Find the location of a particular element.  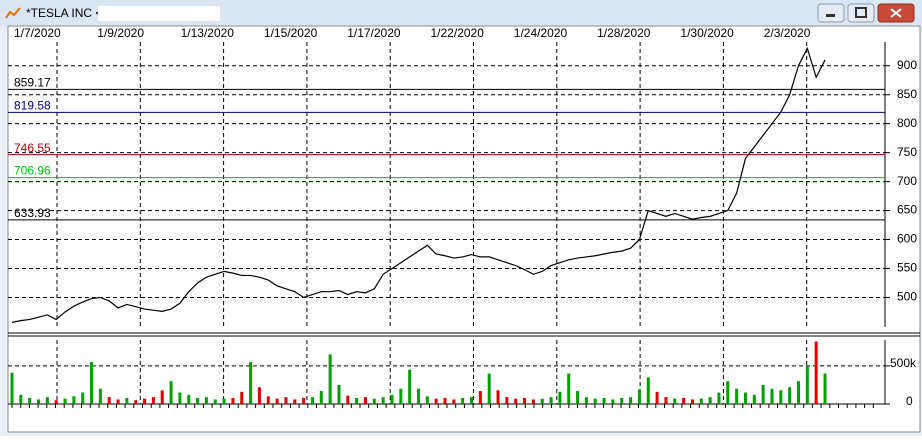

maximize-button is located at coordinates (861, 13).